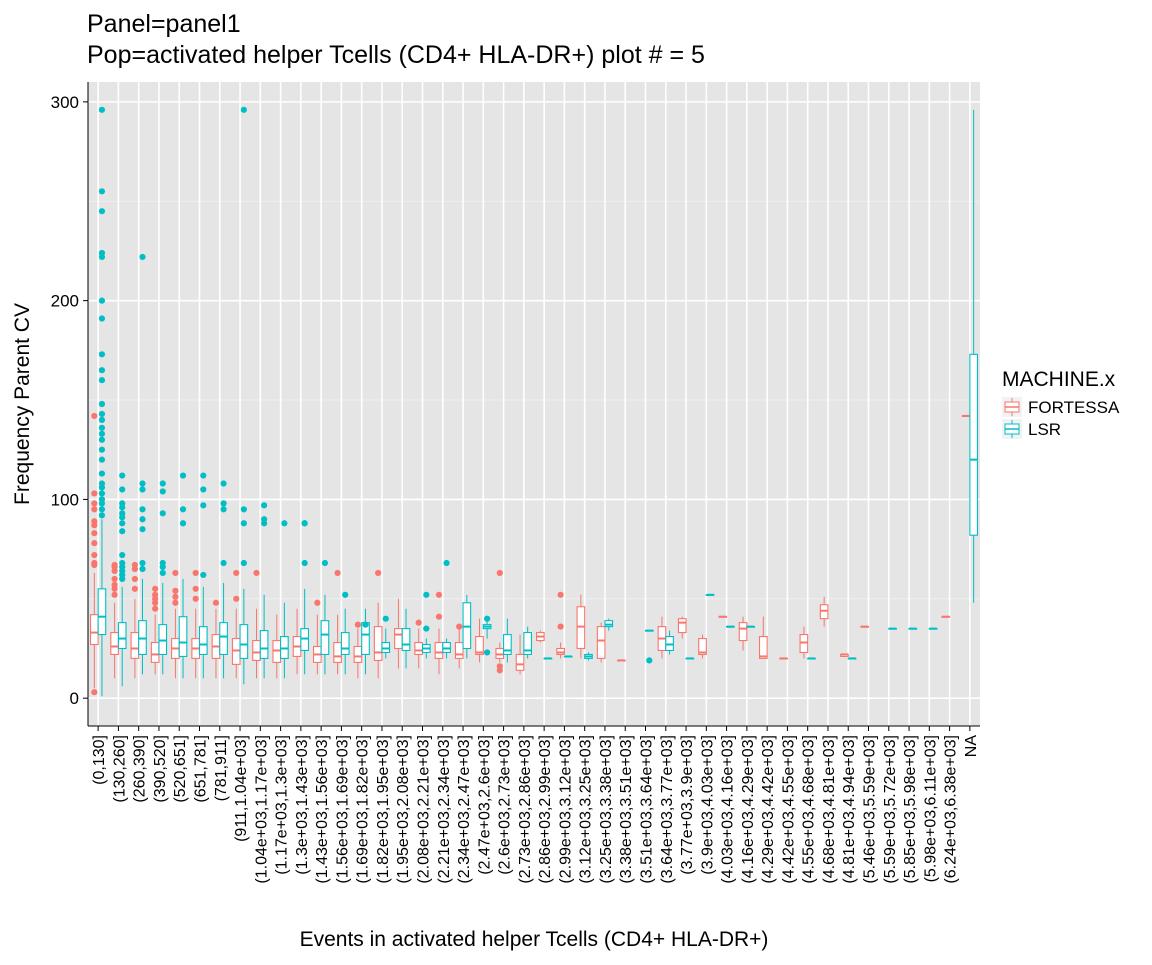  I want to click on legend: MACHINE.x FORTESSA LSR, so click(1061, 403).